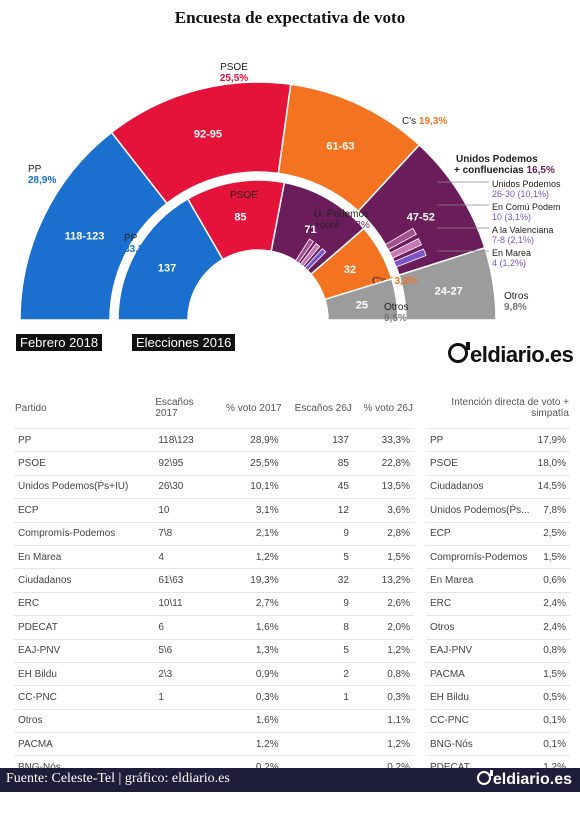  What do you see at coordinates (184, 510) in the screenshot?
I see `table-cell: 10` at bounding box center [184, 510].